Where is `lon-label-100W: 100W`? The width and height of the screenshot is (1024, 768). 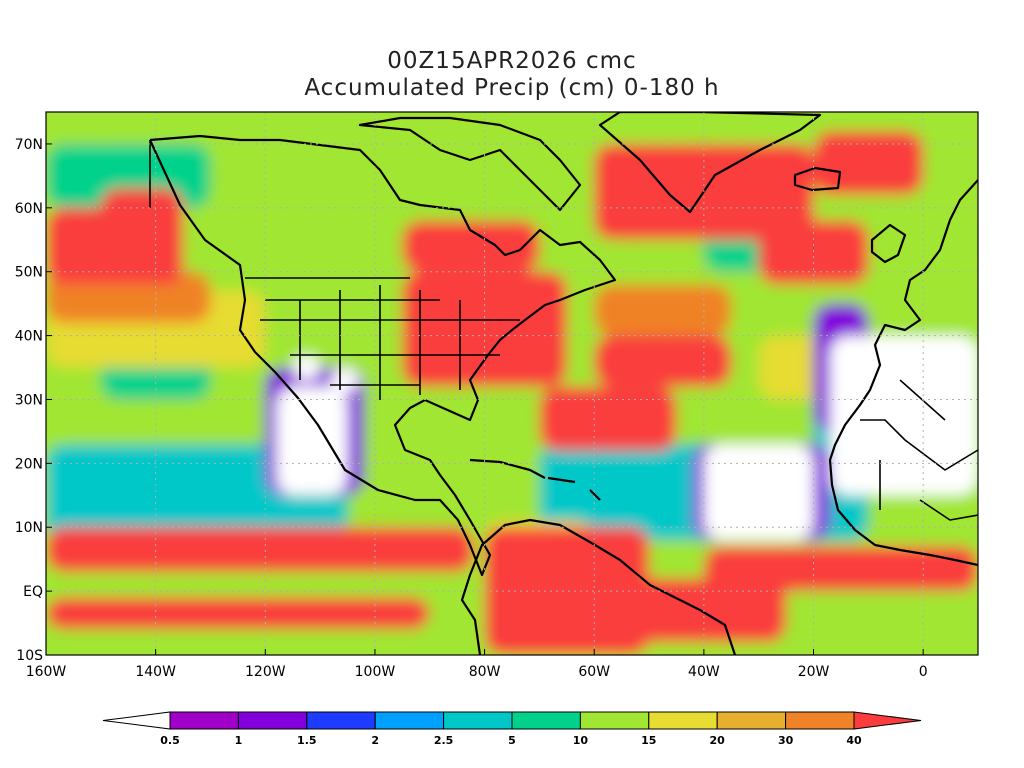 lon-label-100W: 100W is located at coordinates (375, 672).